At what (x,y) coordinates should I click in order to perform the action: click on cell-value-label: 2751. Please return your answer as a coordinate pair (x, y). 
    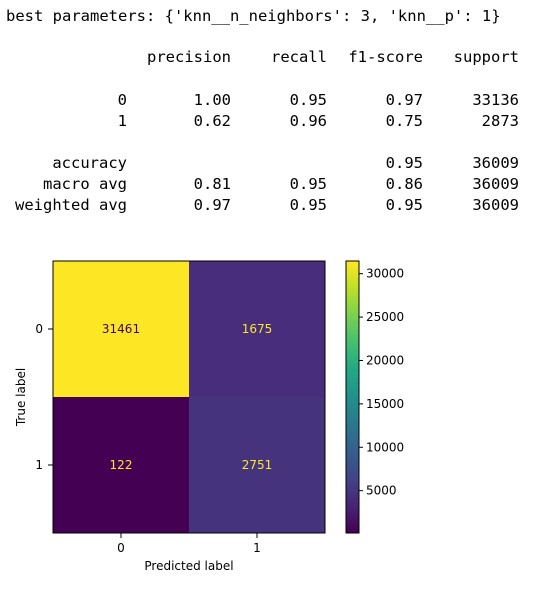
    Looking at the image, I should click on (257, 465).